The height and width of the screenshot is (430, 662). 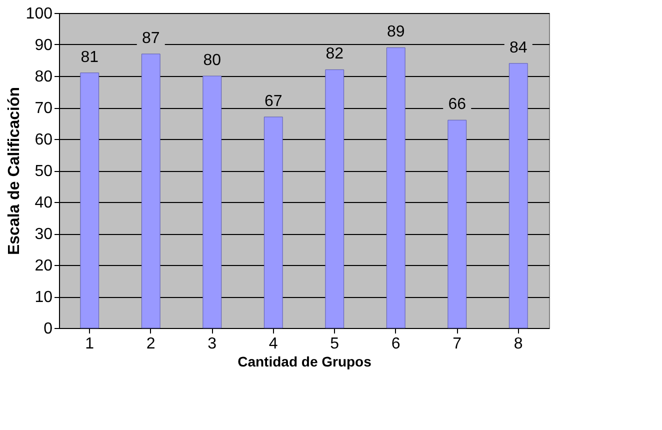 I want to click on y-tick-label: 40, so click(x=43, y=203).